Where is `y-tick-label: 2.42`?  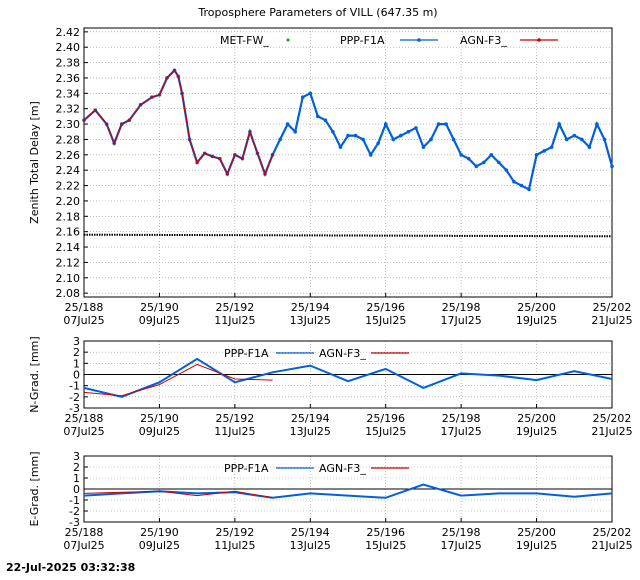
y-tick-label: 2.42 is located at coordinates (68, 32).